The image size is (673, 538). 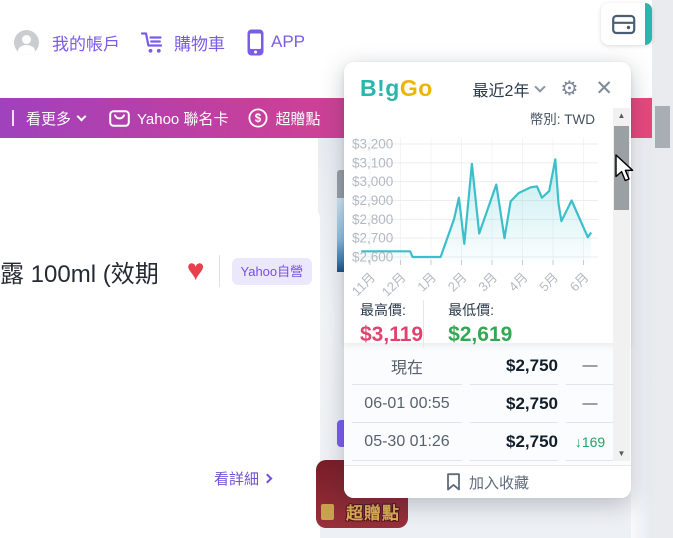 What do you see at coordinates (49, 119) in the screenshot?
I see `nav-see-more-label: 看更多` at bounding box center [49, 119].